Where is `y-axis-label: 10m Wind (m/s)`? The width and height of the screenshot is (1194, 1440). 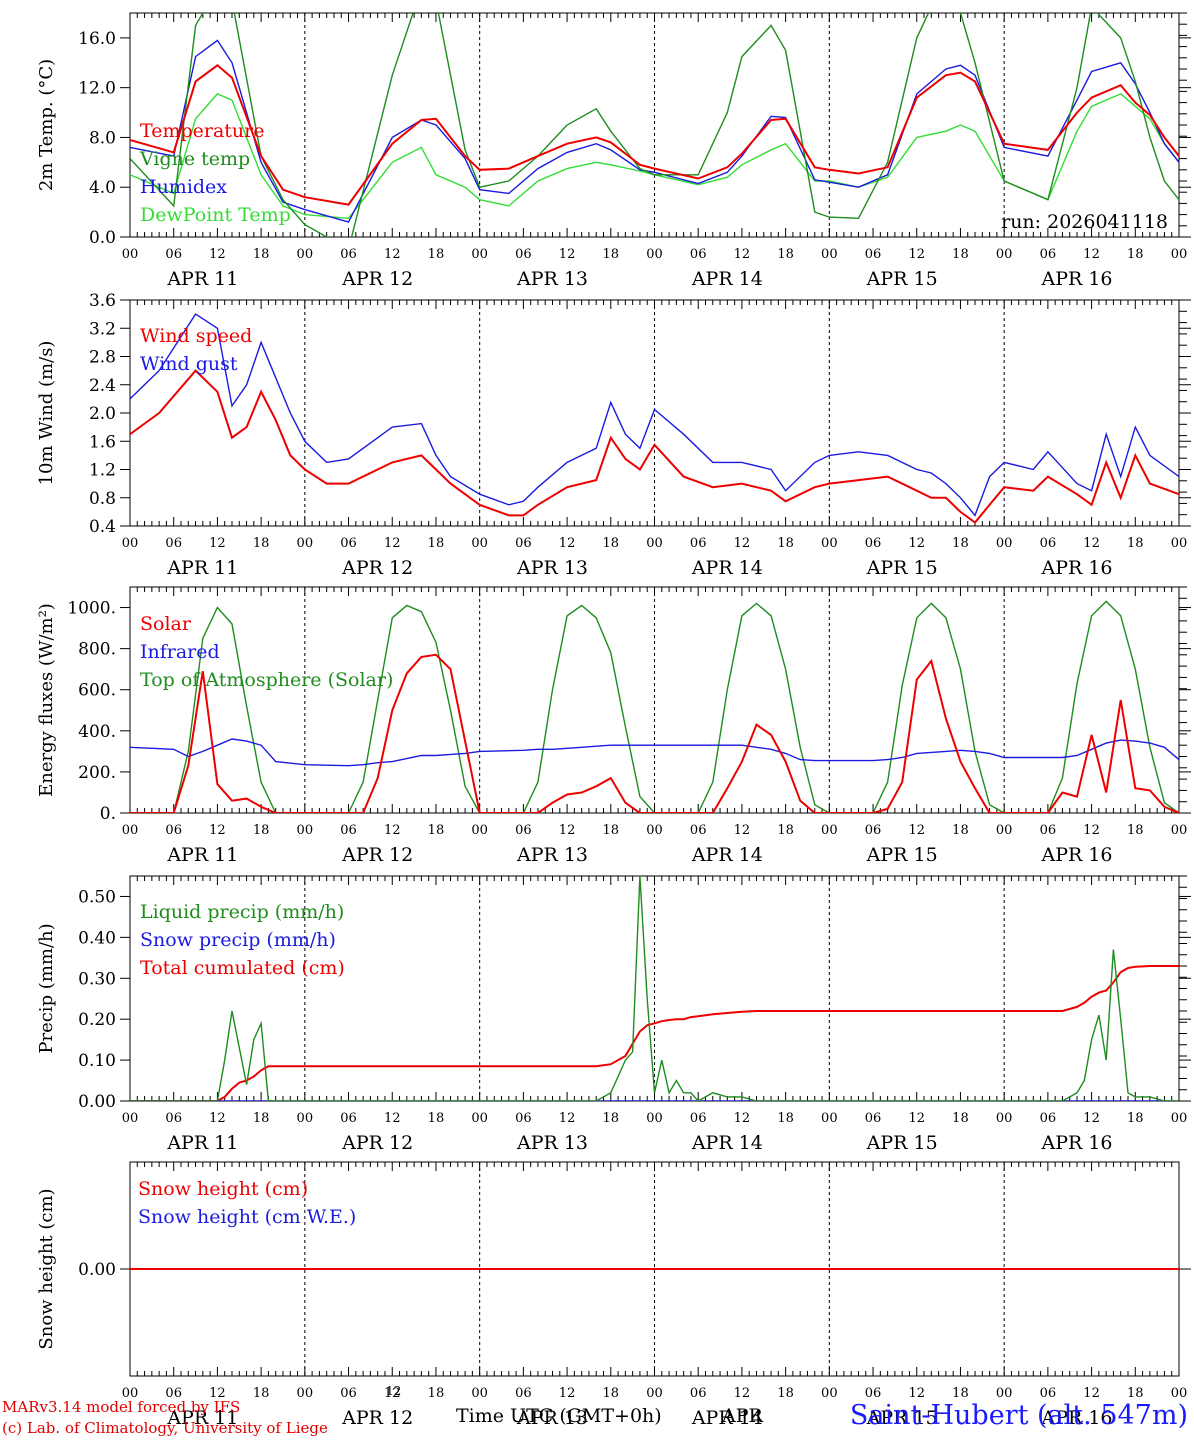
y-axis-label: 10m Wind (m/s) is located at coordinates (46, 413).